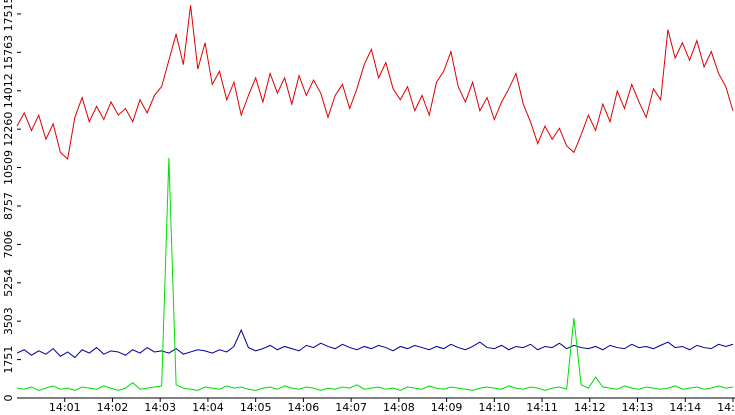 Image resolution: width=735 pixels, height=415 pixels. I want to click on y-tick-label: 5254, so click(8, 283).